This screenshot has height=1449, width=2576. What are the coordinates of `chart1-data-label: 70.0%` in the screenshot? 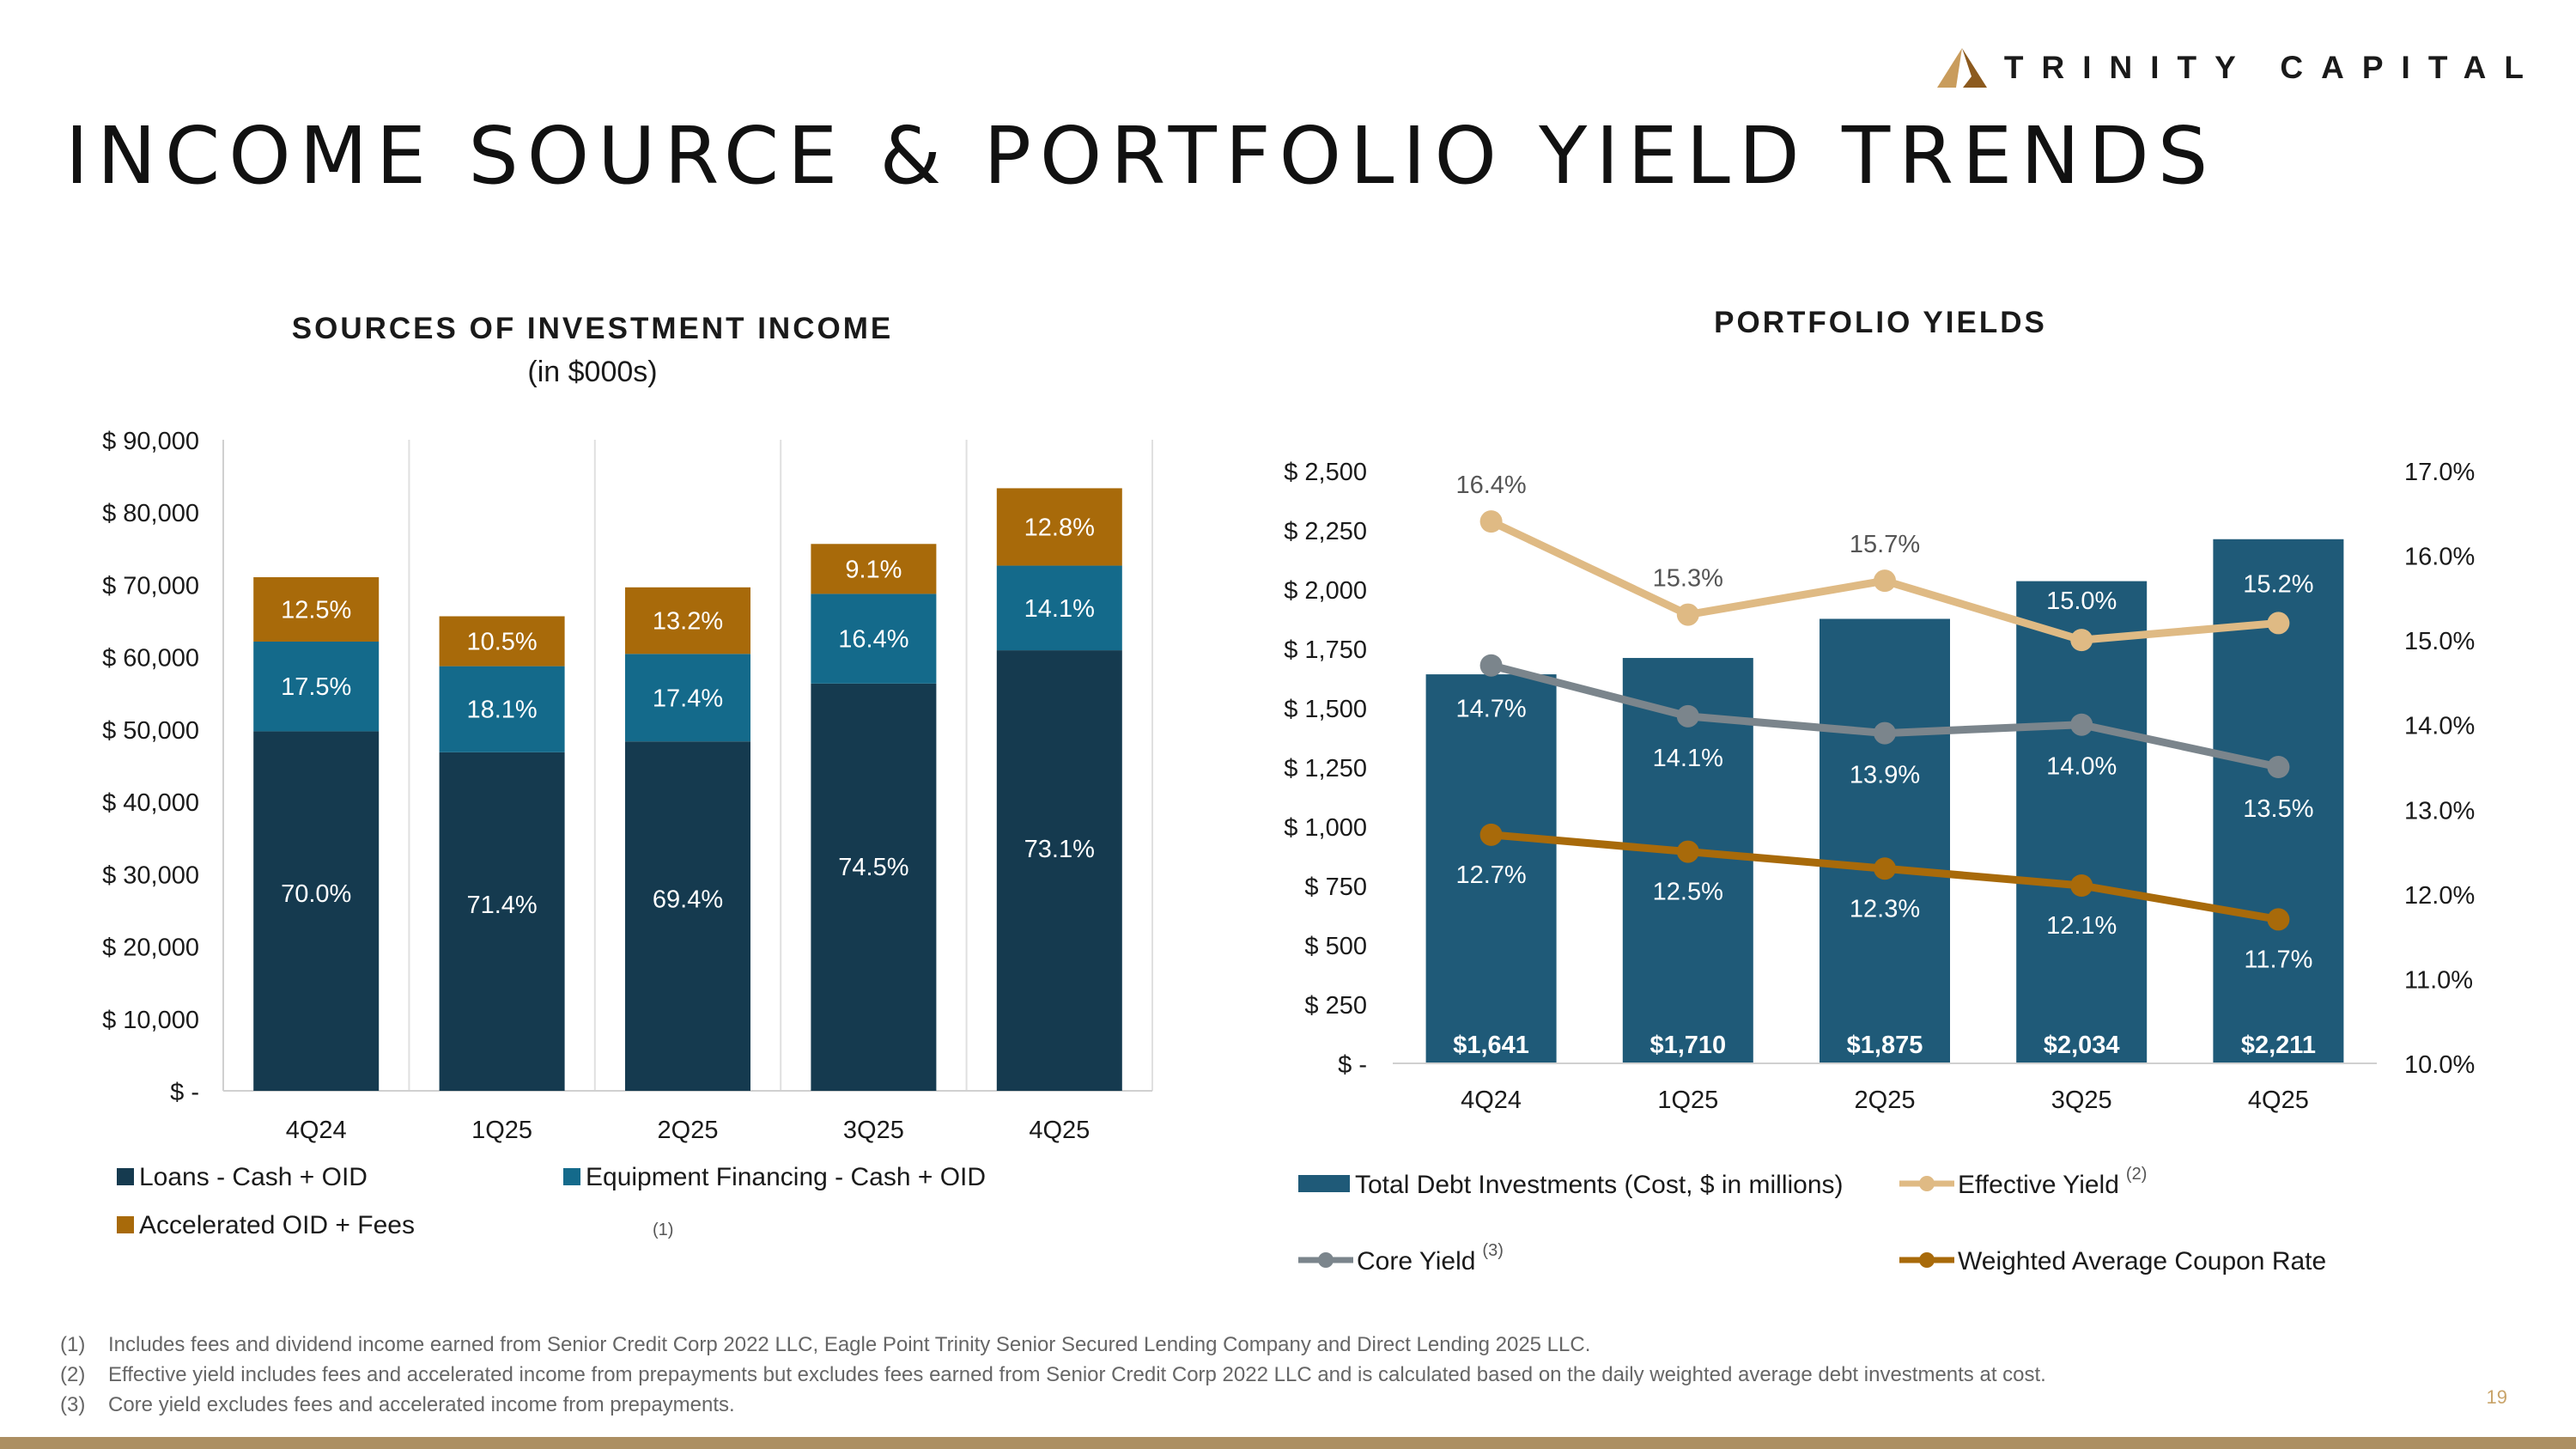 It's located at (316, 894).